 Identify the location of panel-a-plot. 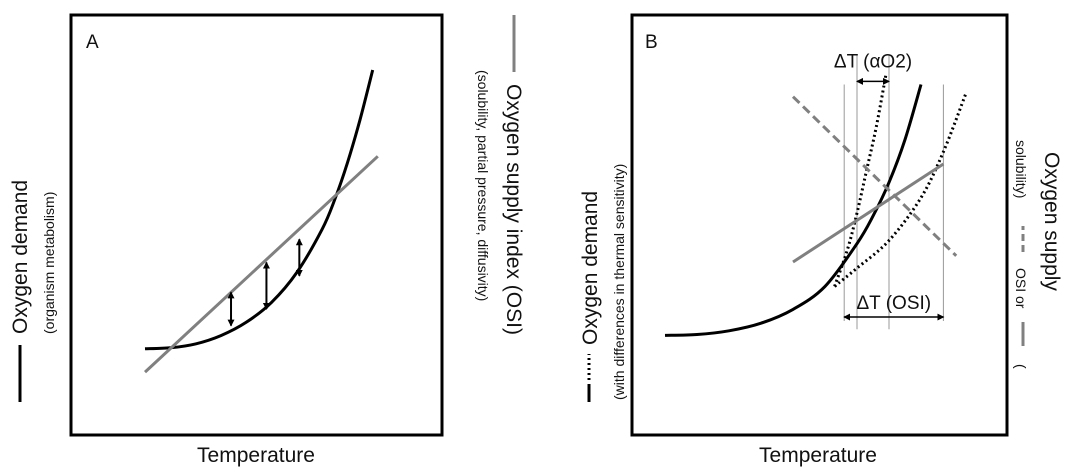
(261, 221).